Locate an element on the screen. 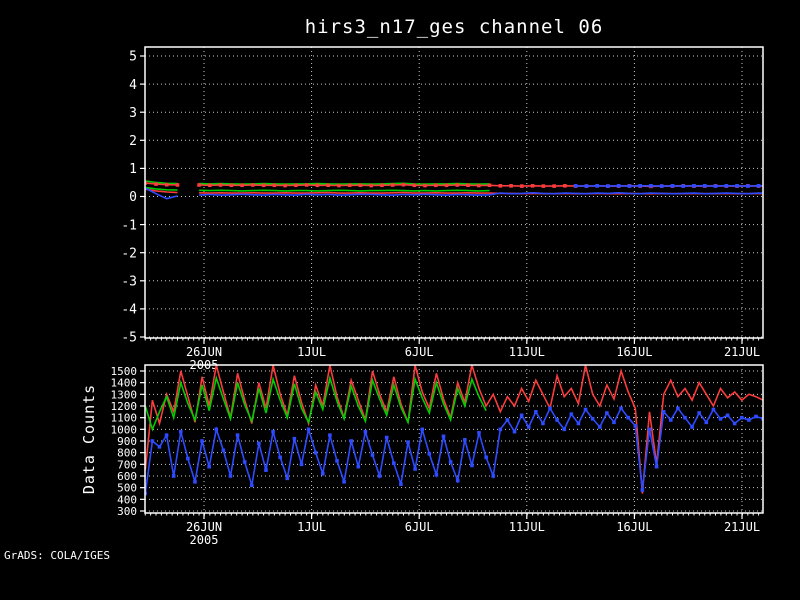  x-tick-label: 16JUL is located at coordinates (634, 527).